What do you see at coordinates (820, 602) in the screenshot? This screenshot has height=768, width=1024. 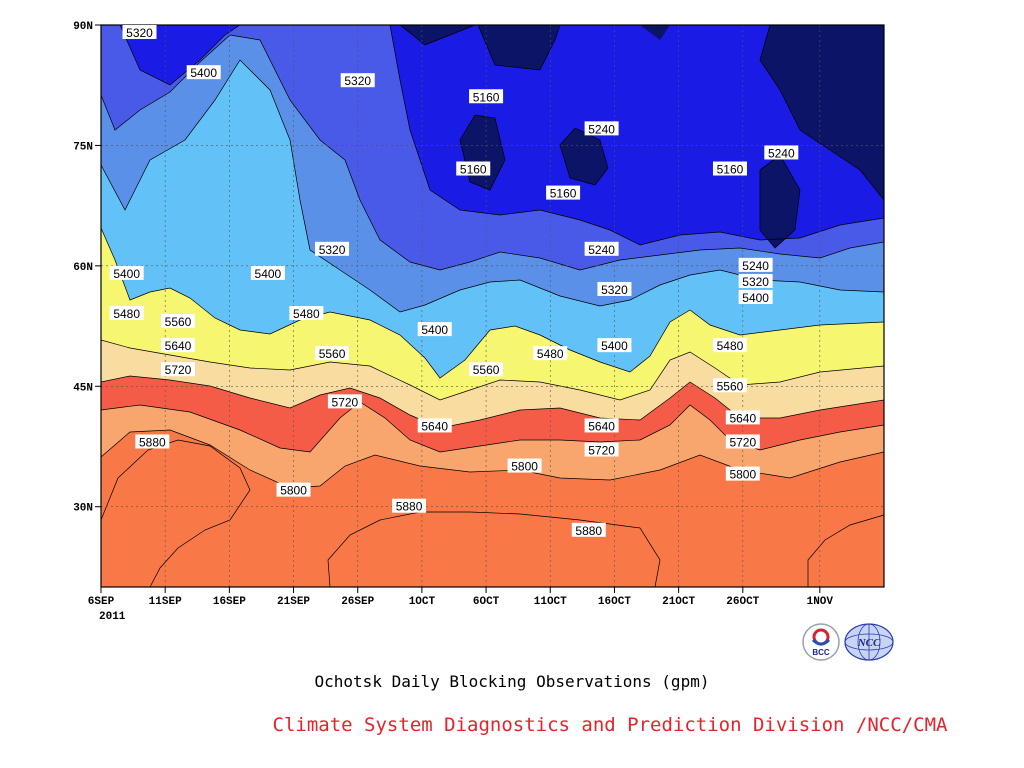 I see `x-tick-label: 1NOV` at bounding box center [820, 602].